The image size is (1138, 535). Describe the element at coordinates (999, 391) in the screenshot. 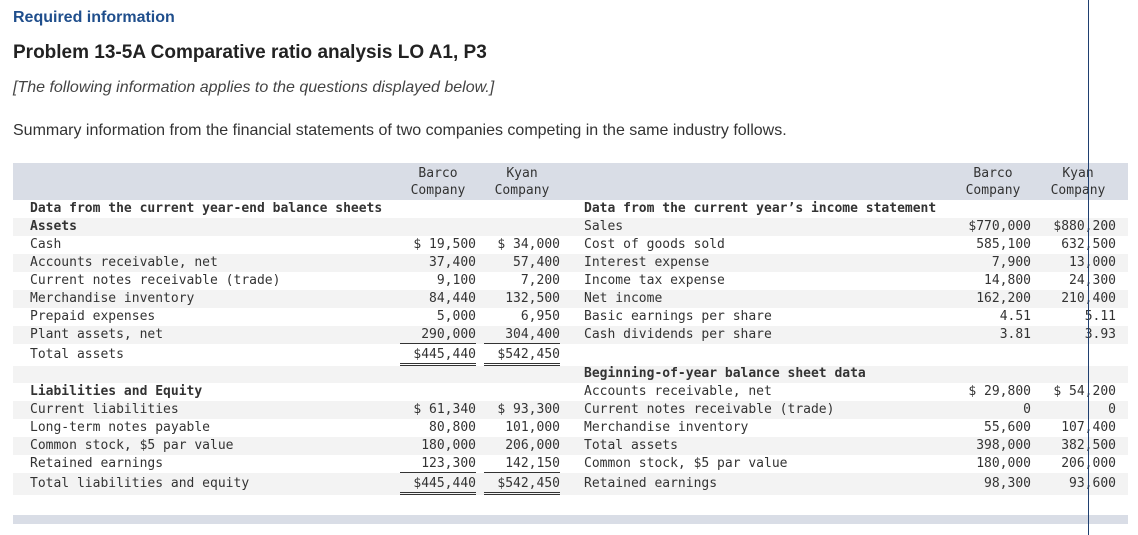

I see `barco-value: $ 29,800` at that location.